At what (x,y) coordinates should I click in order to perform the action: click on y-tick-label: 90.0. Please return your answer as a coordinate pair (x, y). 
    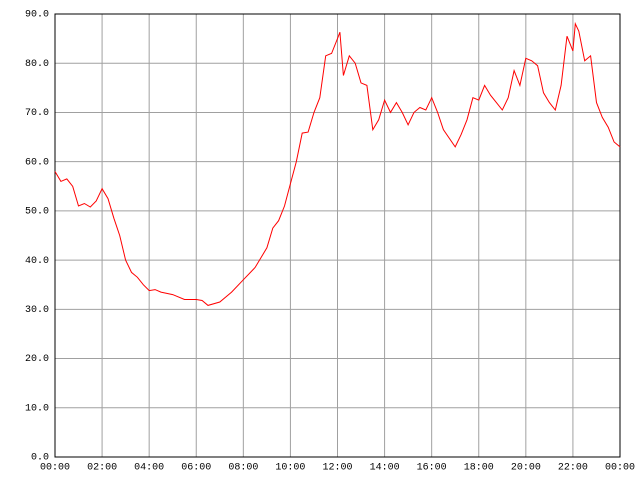
    Looking at the image, I should click on (37, 15).